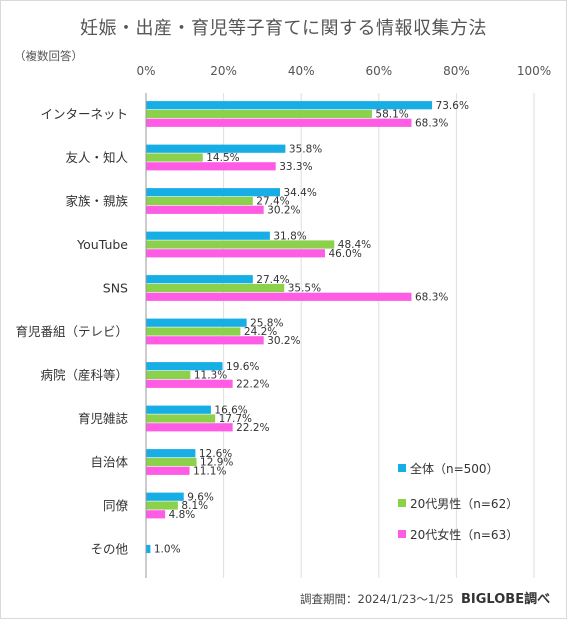 The width and height of the screenshot is (567, 619). Describe the element at coordinates (266, 323) in the screenshot. I see `data-label: 25.8%` at that location.